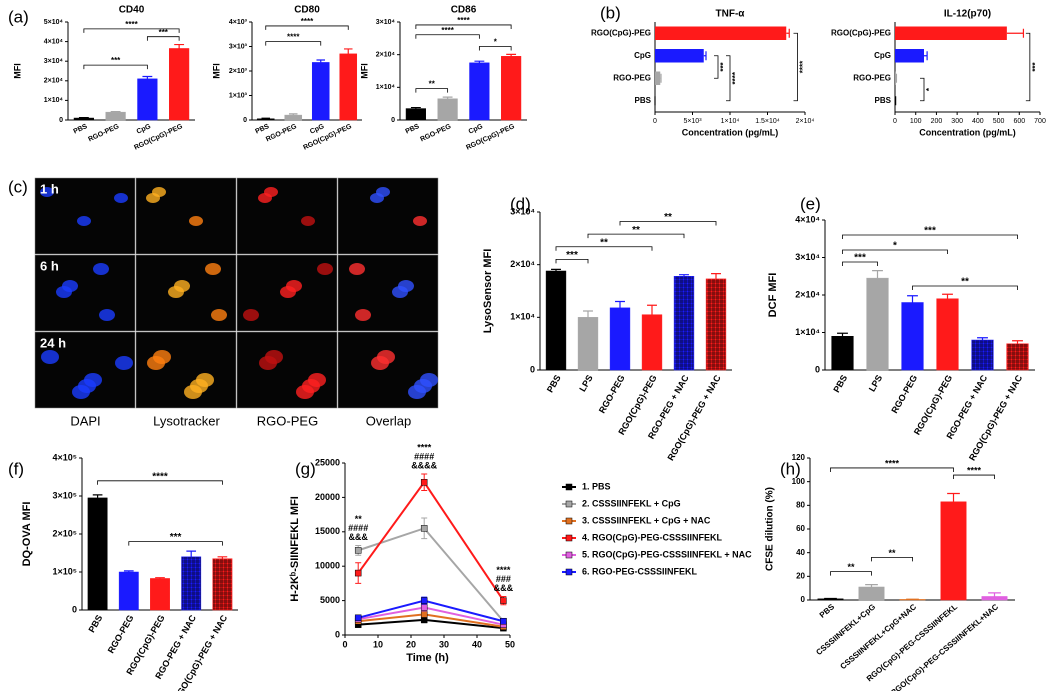  What do you see at coordinates (427, 658) in the screenshot?
I see `x-axis-label: Time (h)` at bounding box center [427, 658].